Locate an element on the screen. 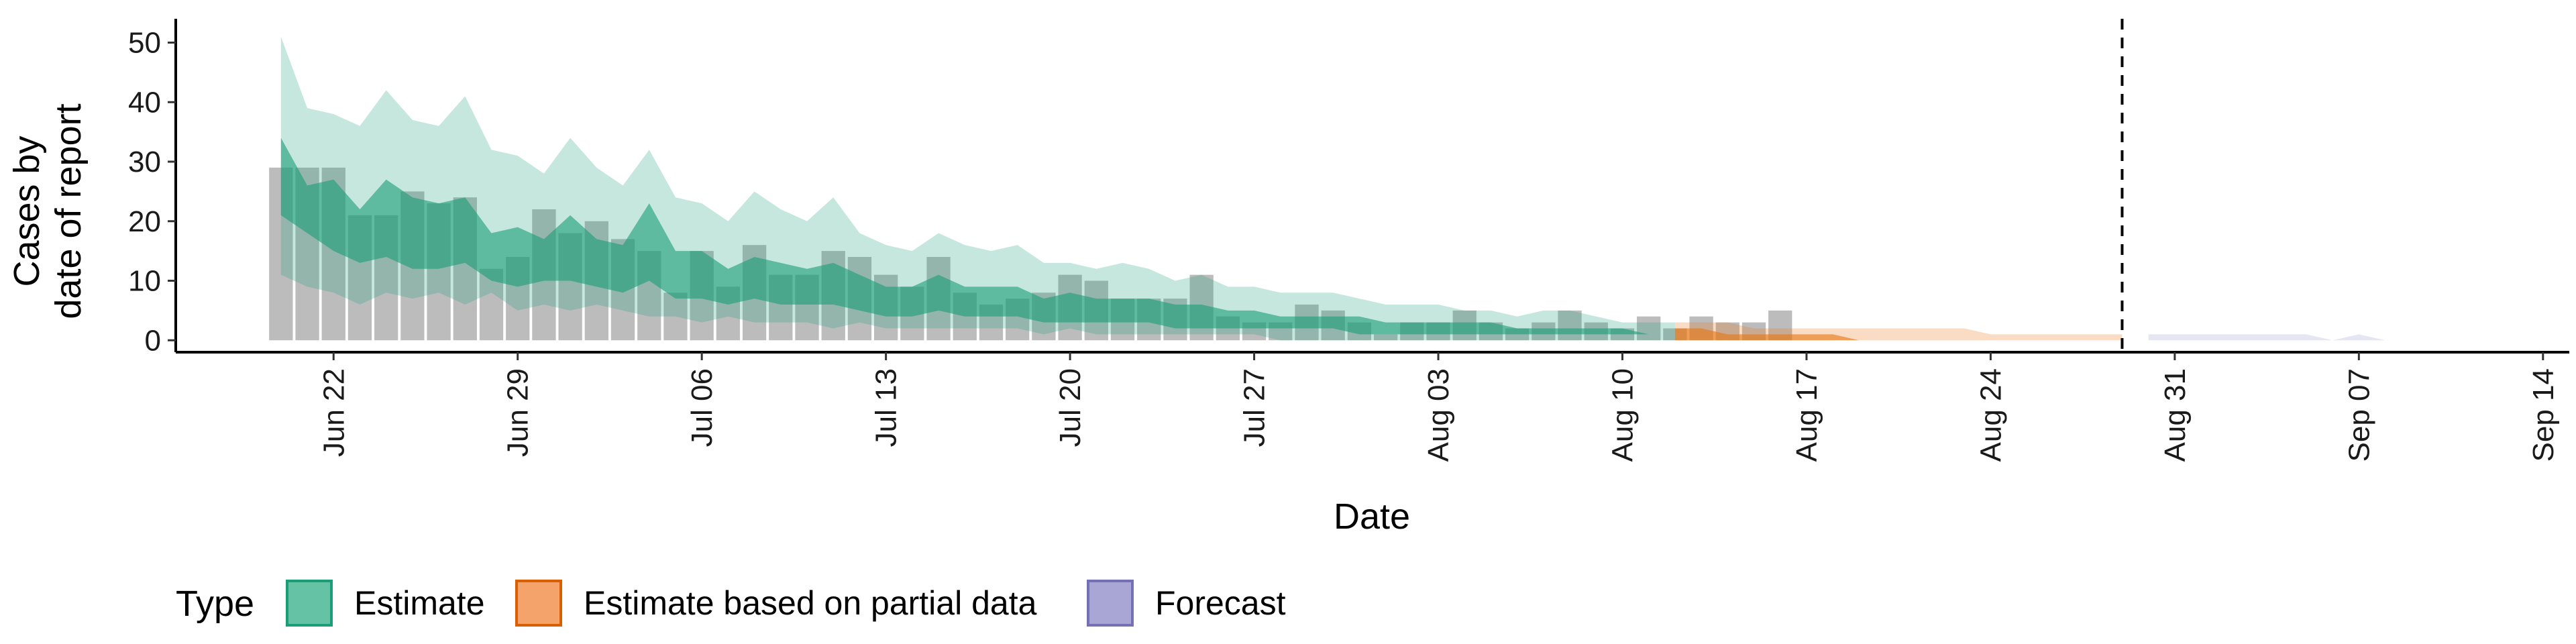  forecast-outer-band is located at coordinates (2319, 337).